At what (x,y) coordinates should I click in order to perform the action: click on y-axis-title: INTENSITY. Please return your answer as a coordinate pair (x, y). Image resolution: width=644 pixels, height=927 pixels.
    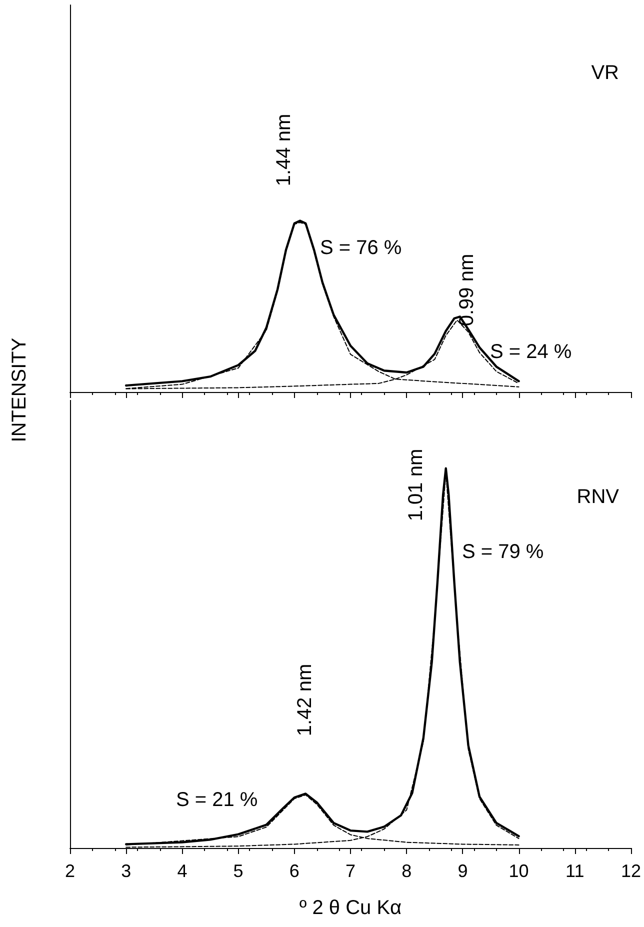
    Looking at the image, I should click on (20, 390).